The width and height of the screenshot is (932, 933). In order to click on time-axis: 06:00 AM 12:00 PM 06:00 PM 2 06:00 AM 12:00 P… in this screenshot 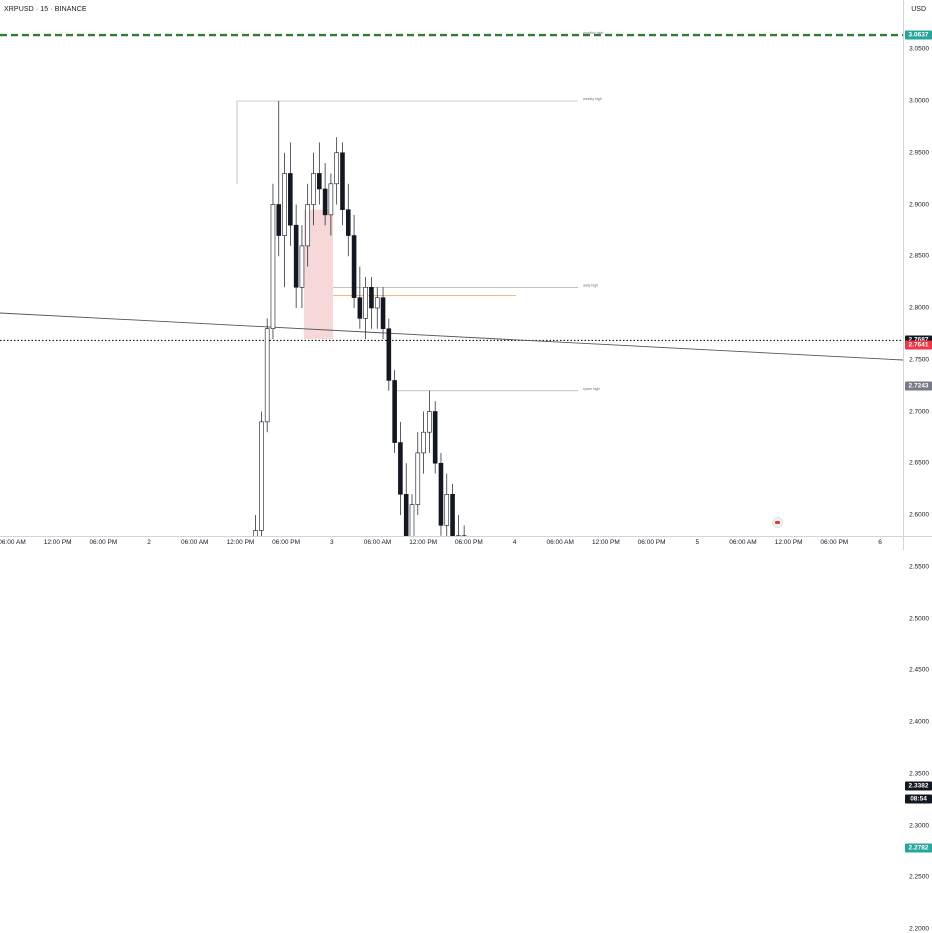, I will do `click(451, 543)`.